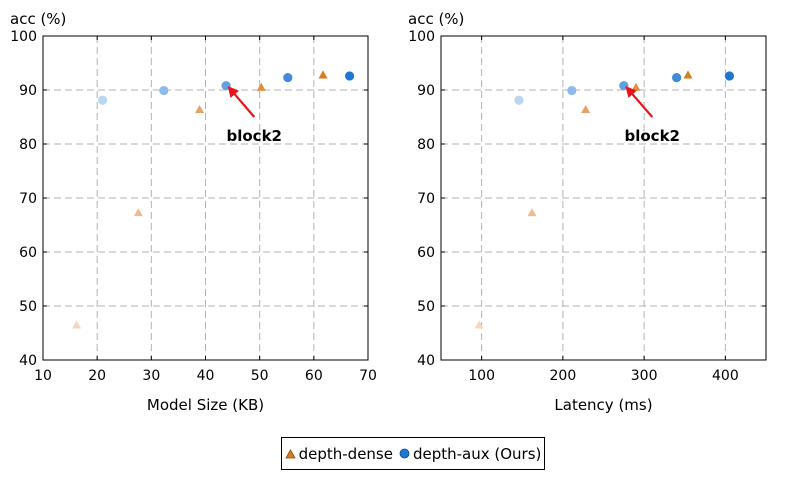 This screenshot has height=488, width=788. I want to click on y-tick-label-0: 60, so click(28, 253).